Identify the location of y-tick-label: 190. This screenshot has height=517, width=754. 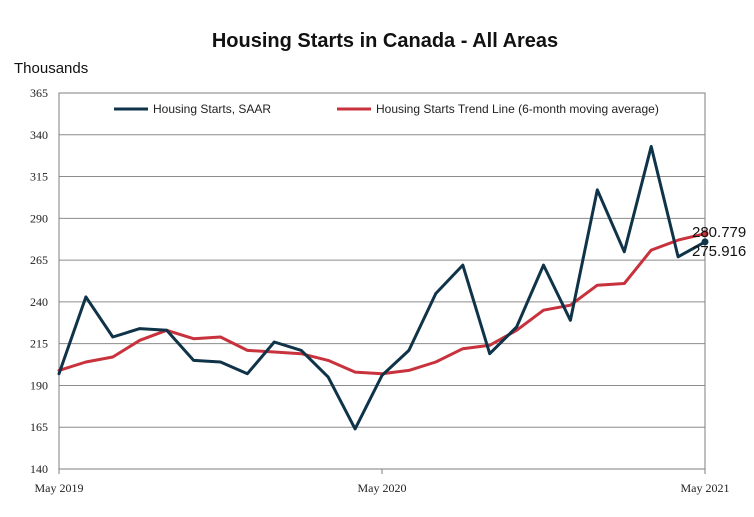
(39, 385).